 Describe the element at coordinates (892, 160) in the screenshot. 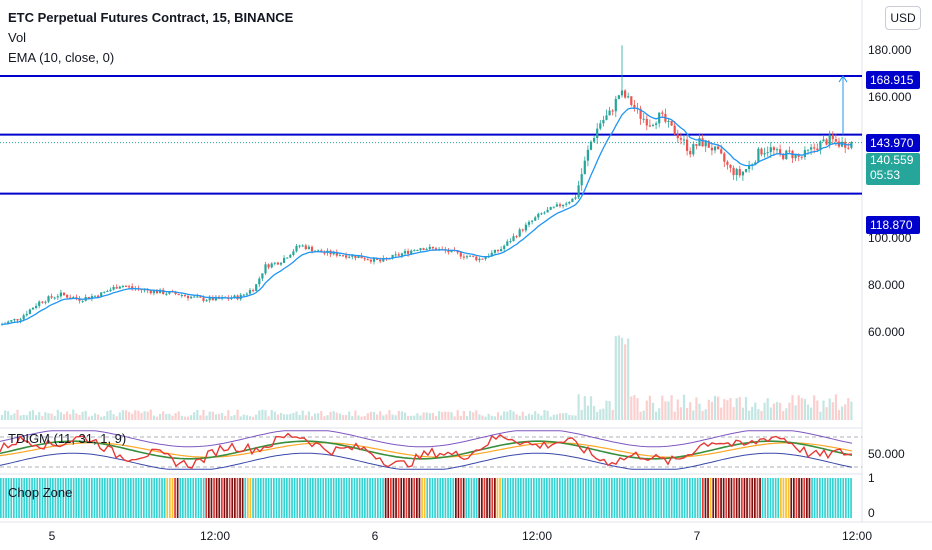

I see `last-price-value: 140.559` at that location.